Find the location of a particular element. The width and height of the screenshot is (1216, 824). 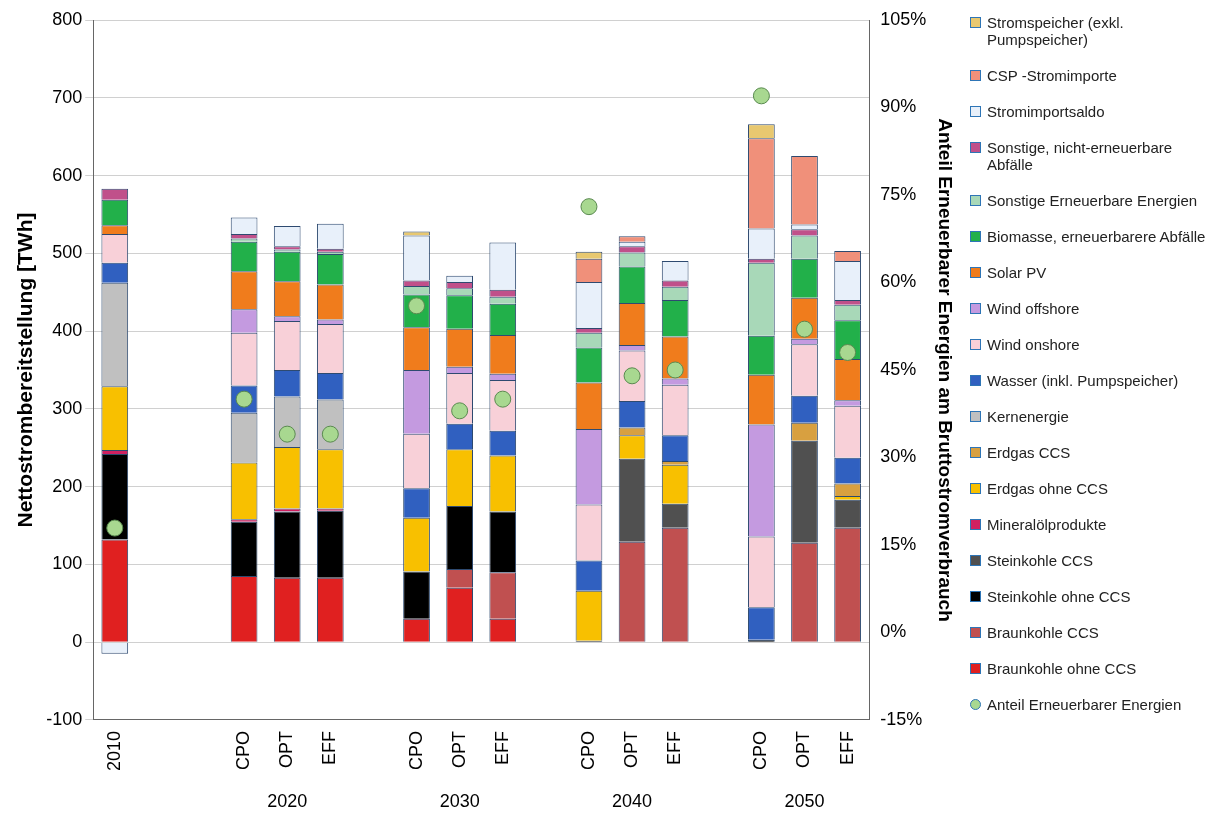

y-tick-label: 800 is located at coordinates (67, 18).